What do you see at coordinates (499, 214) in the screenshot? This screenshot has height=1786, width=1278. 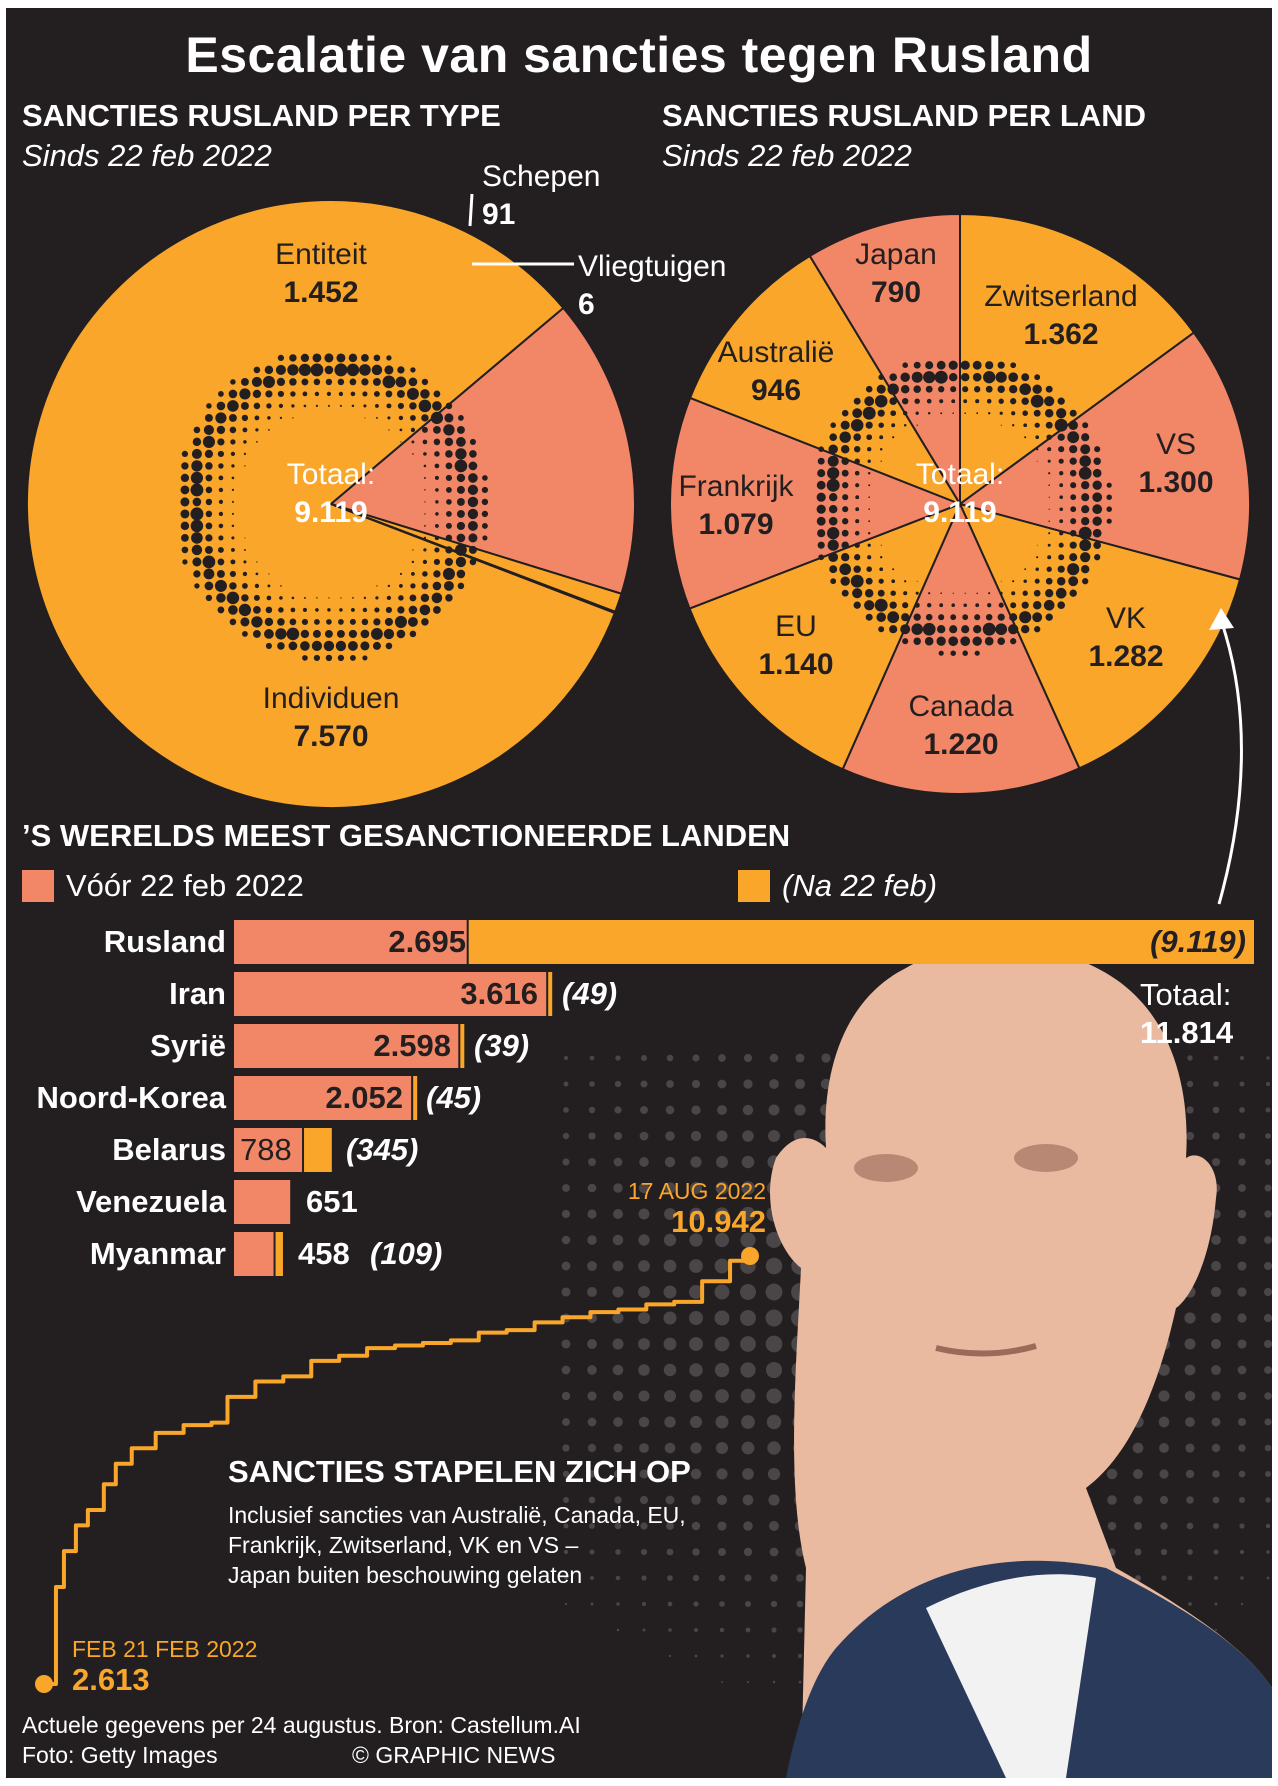 I see `slice-value: 91` at bounding box center [499, 214].